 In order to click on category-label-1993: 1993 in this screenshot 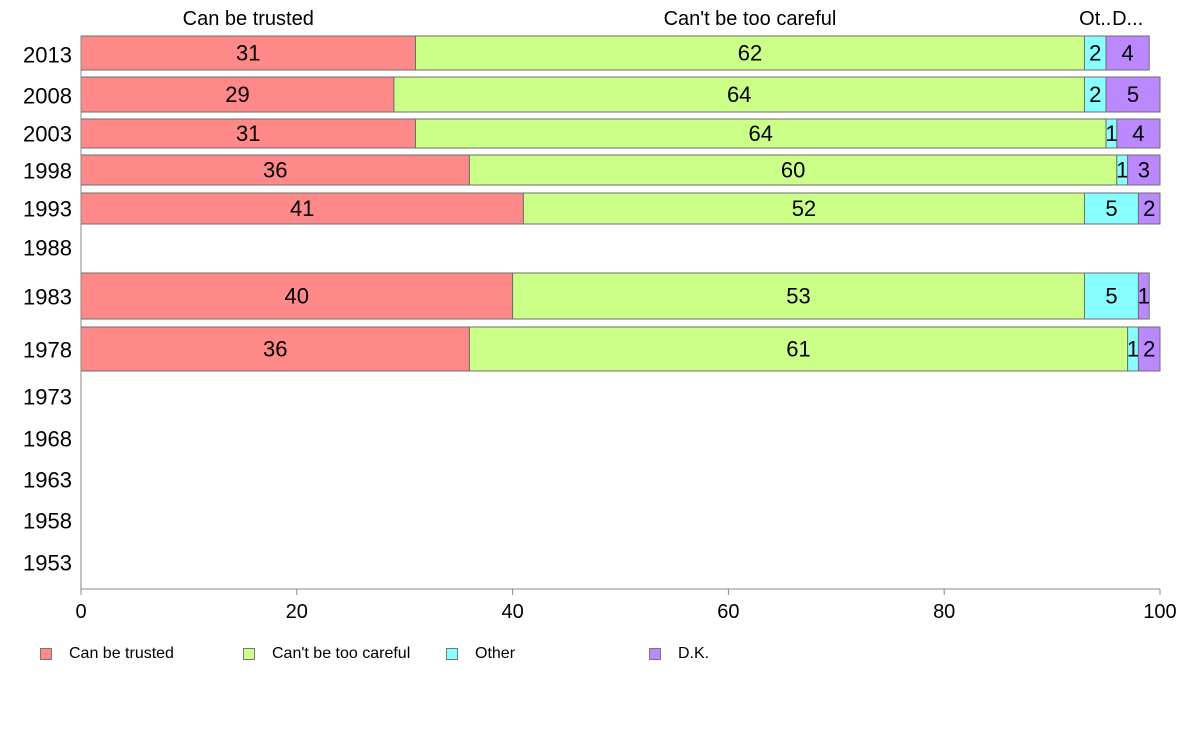, I will do `click(47, 209)`.